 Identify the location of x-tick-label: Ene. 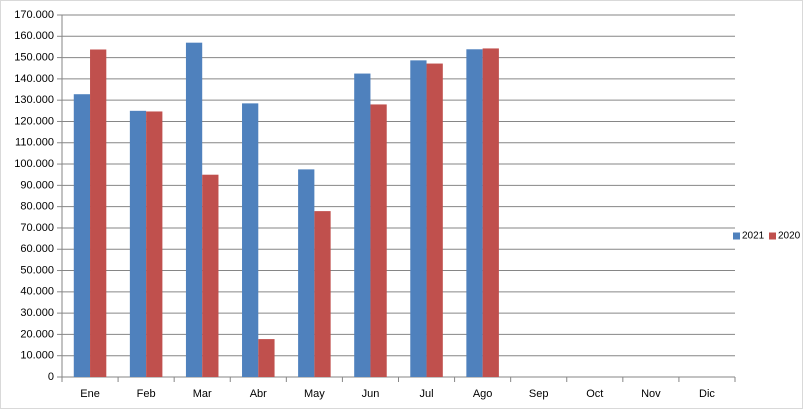
(90, 394).